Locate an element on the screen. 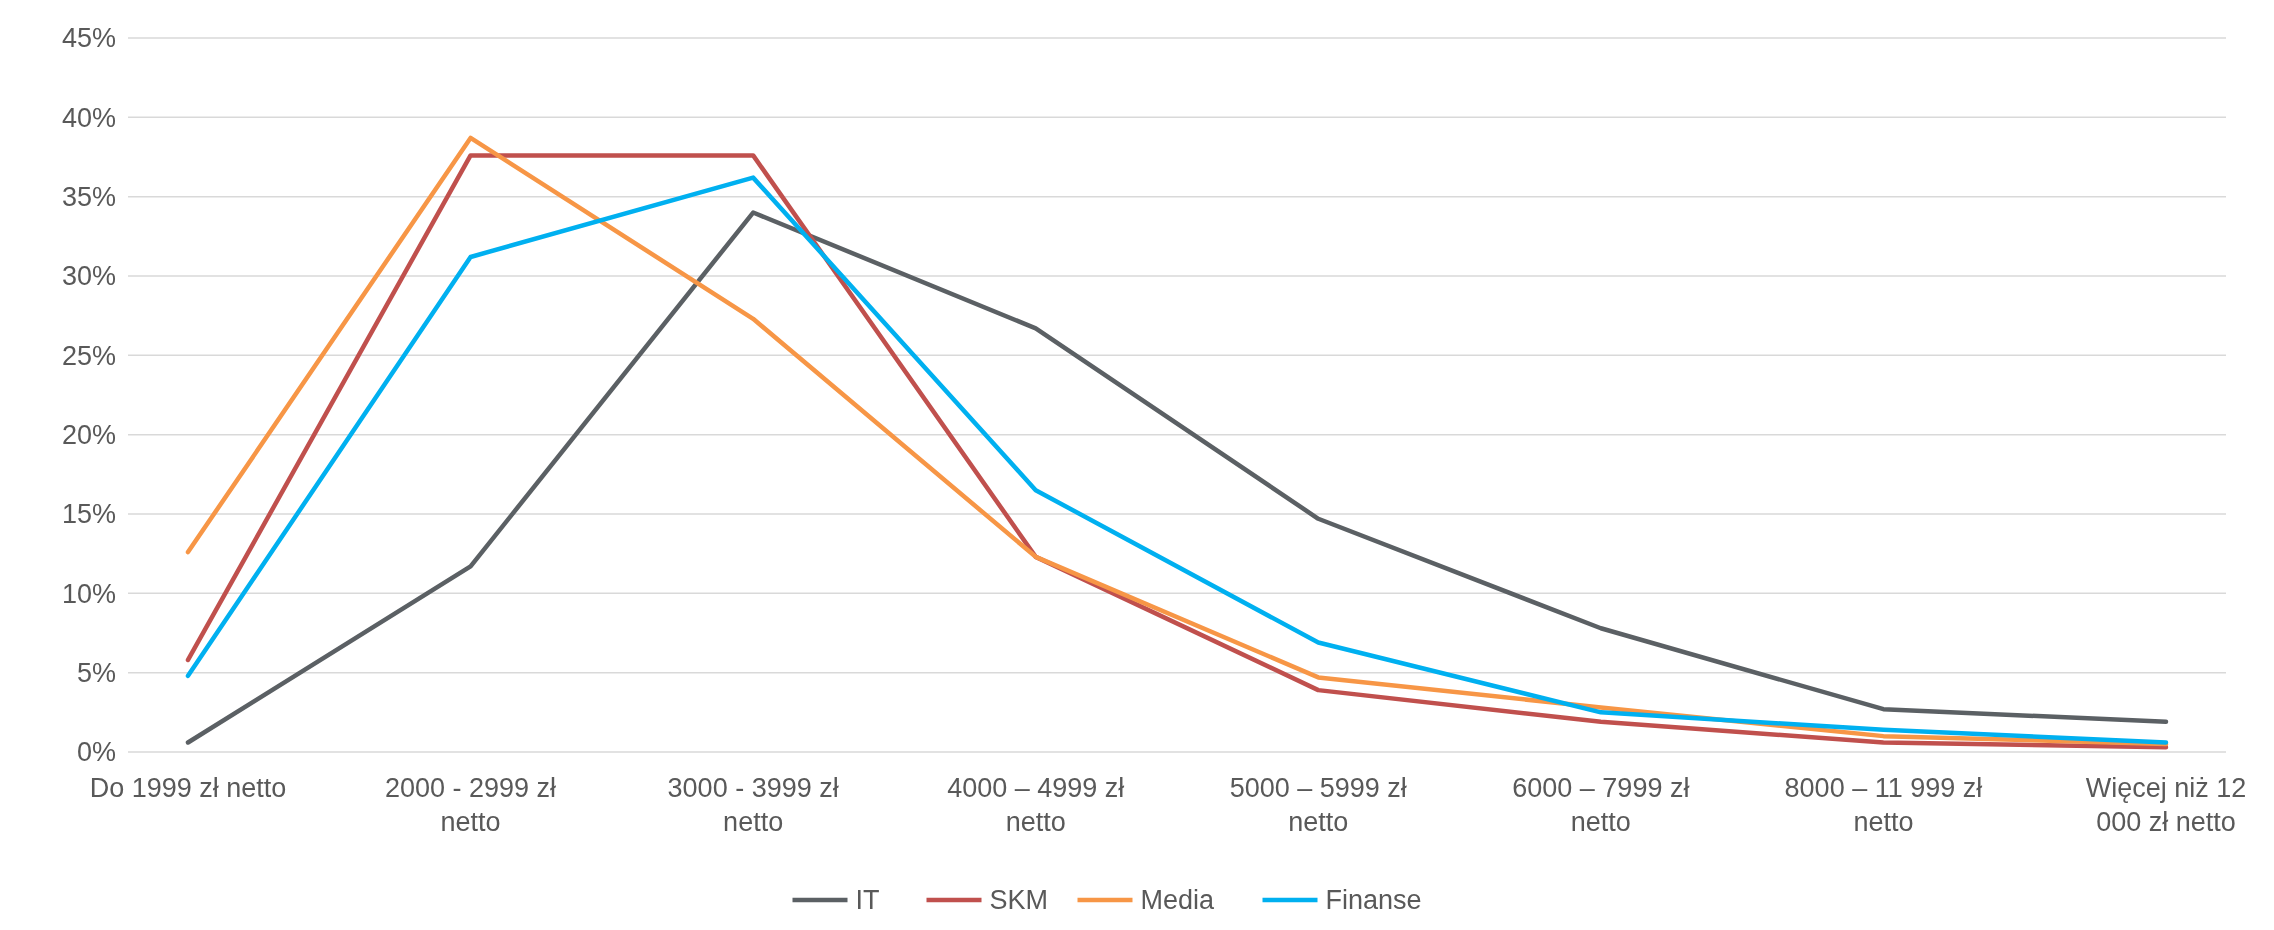  legend-label: IT is located at coordinates (867, 900).